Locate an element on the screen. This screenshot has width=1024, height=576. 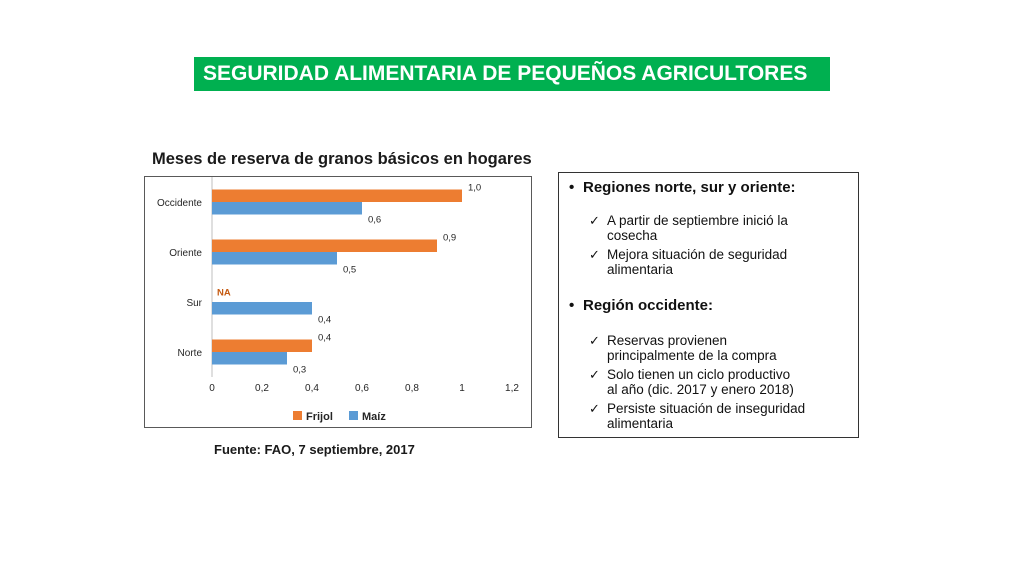
x-tick-label: 0,8 is located at coordinates (412, 388).